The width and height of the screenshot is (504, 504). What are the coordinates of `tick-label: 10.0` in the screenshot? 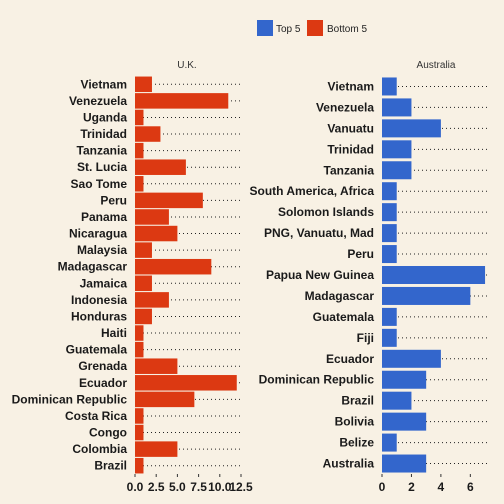 It's located at (220, 487).